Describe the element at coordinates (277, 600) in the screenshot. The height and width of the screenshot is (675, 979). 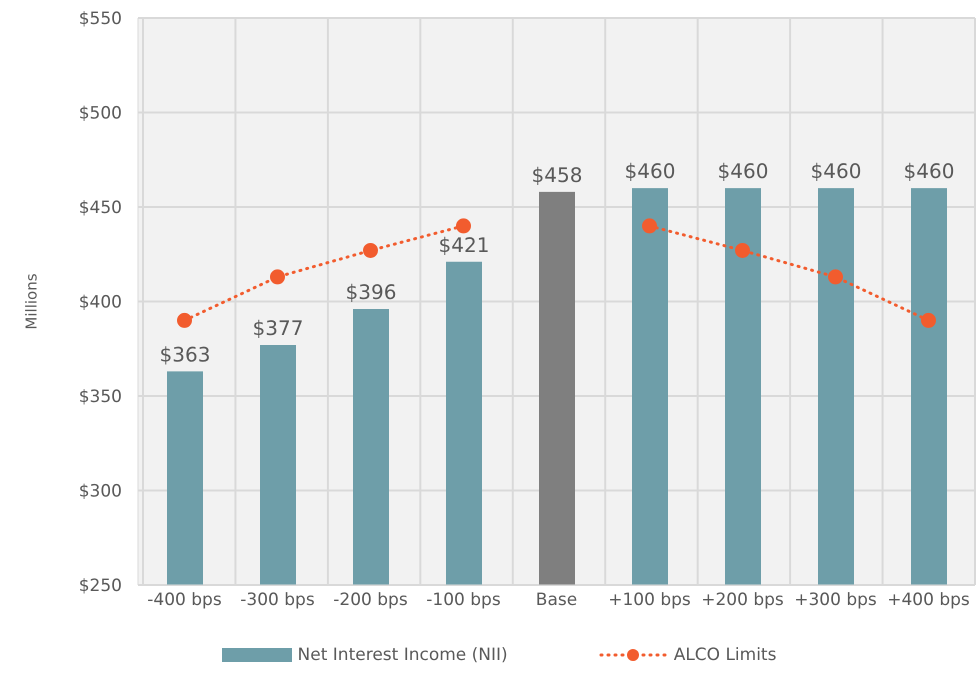
I see `x-tick-label: -300 bps` at that location.